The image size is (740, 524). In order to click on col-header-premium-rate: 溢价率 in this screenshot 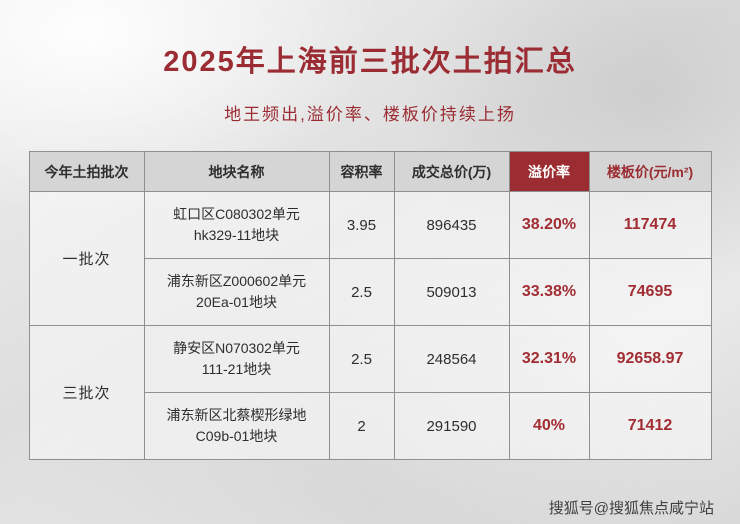, I will do `click(549, 171)`.